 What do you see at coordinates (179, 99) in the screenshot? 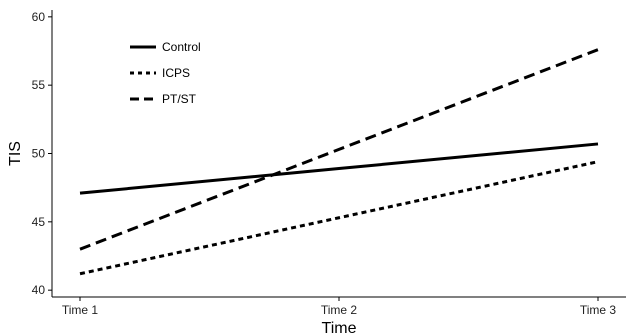
I see `legend-label: PT/ST` at bounding box center [179, 99].